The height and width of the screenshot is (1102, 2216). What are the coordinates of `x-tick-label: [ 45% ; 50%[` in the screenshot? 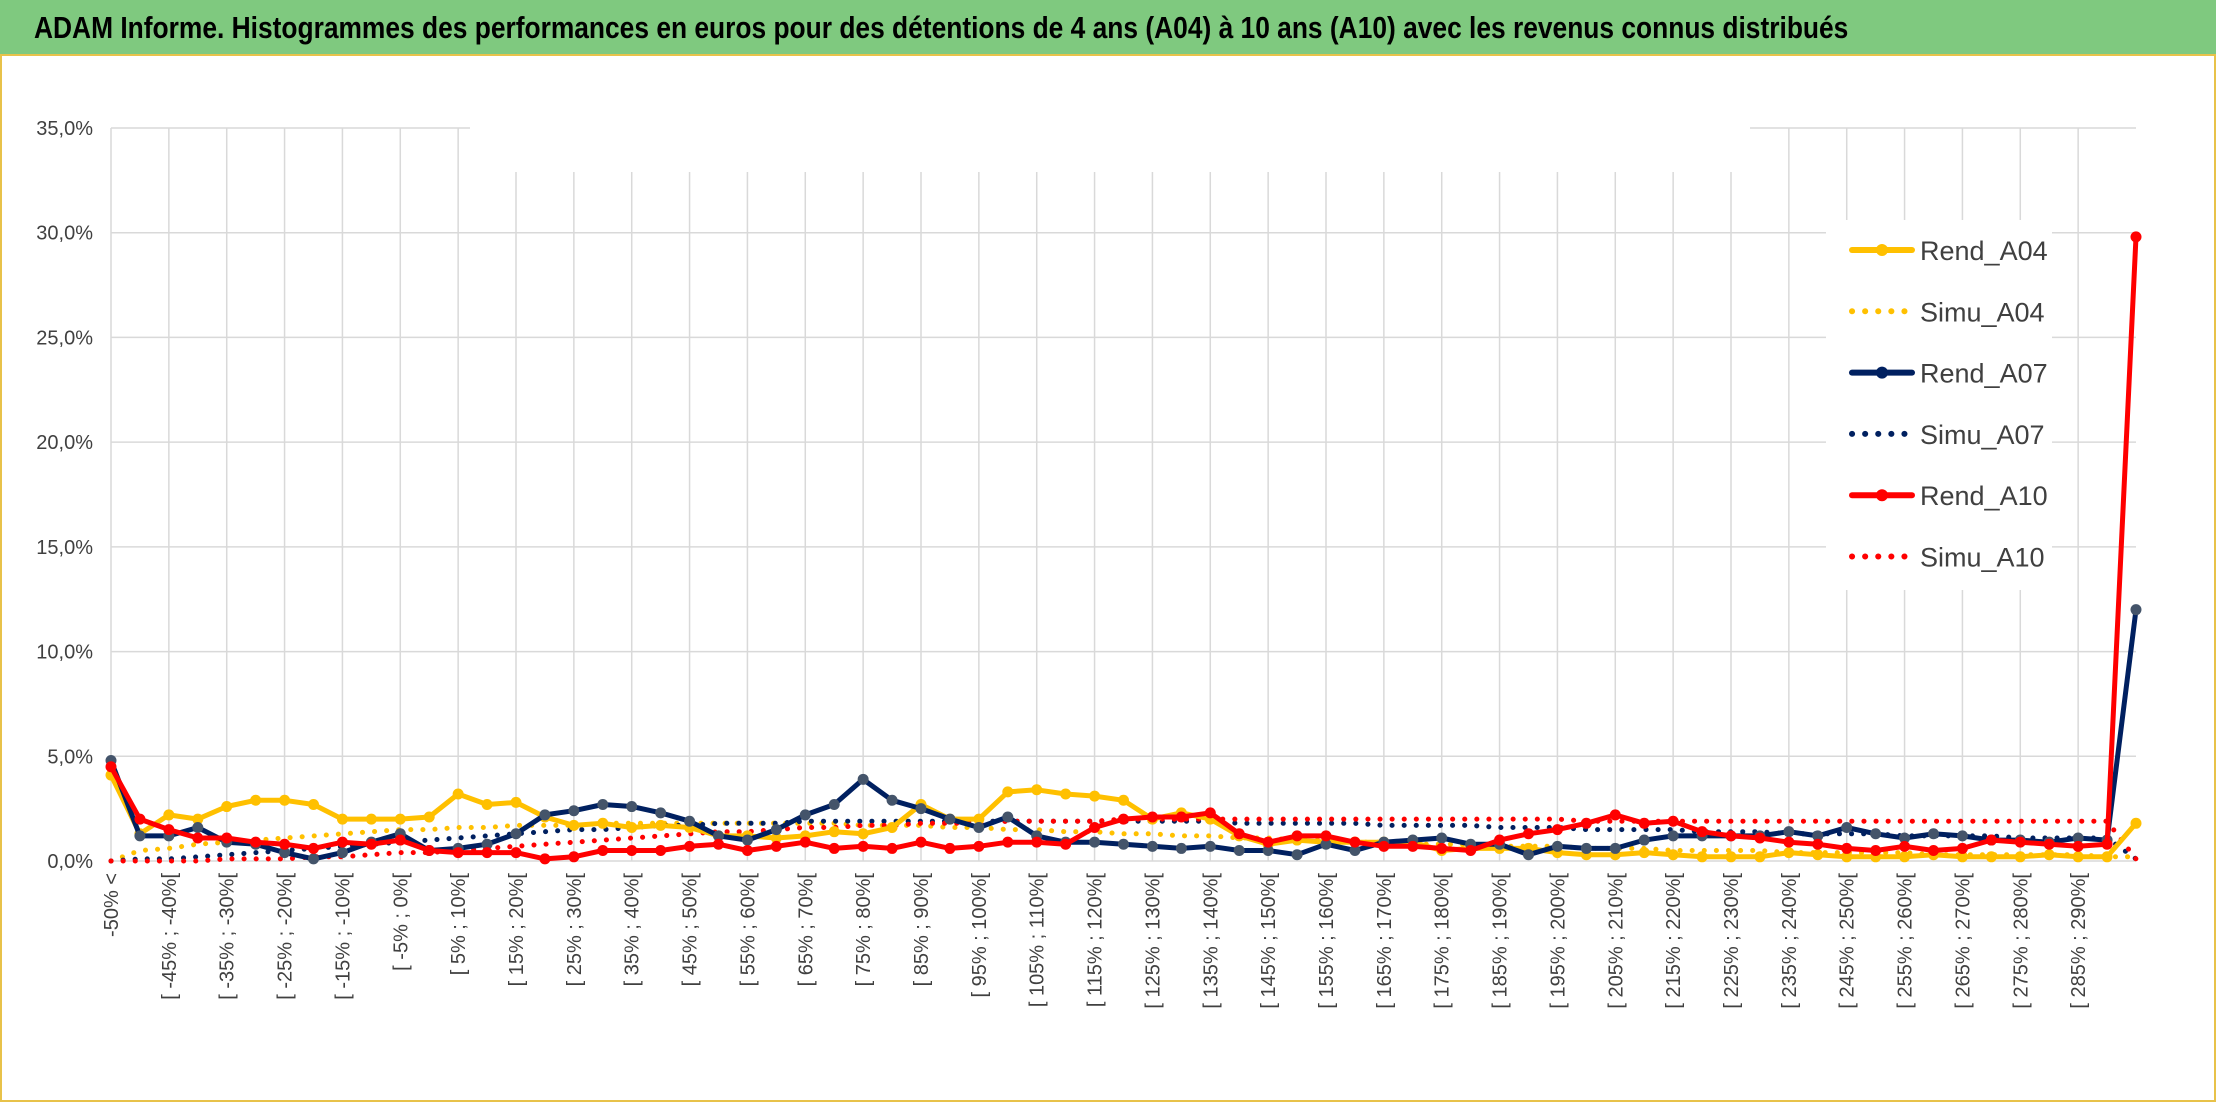 It's located at (691, 930).